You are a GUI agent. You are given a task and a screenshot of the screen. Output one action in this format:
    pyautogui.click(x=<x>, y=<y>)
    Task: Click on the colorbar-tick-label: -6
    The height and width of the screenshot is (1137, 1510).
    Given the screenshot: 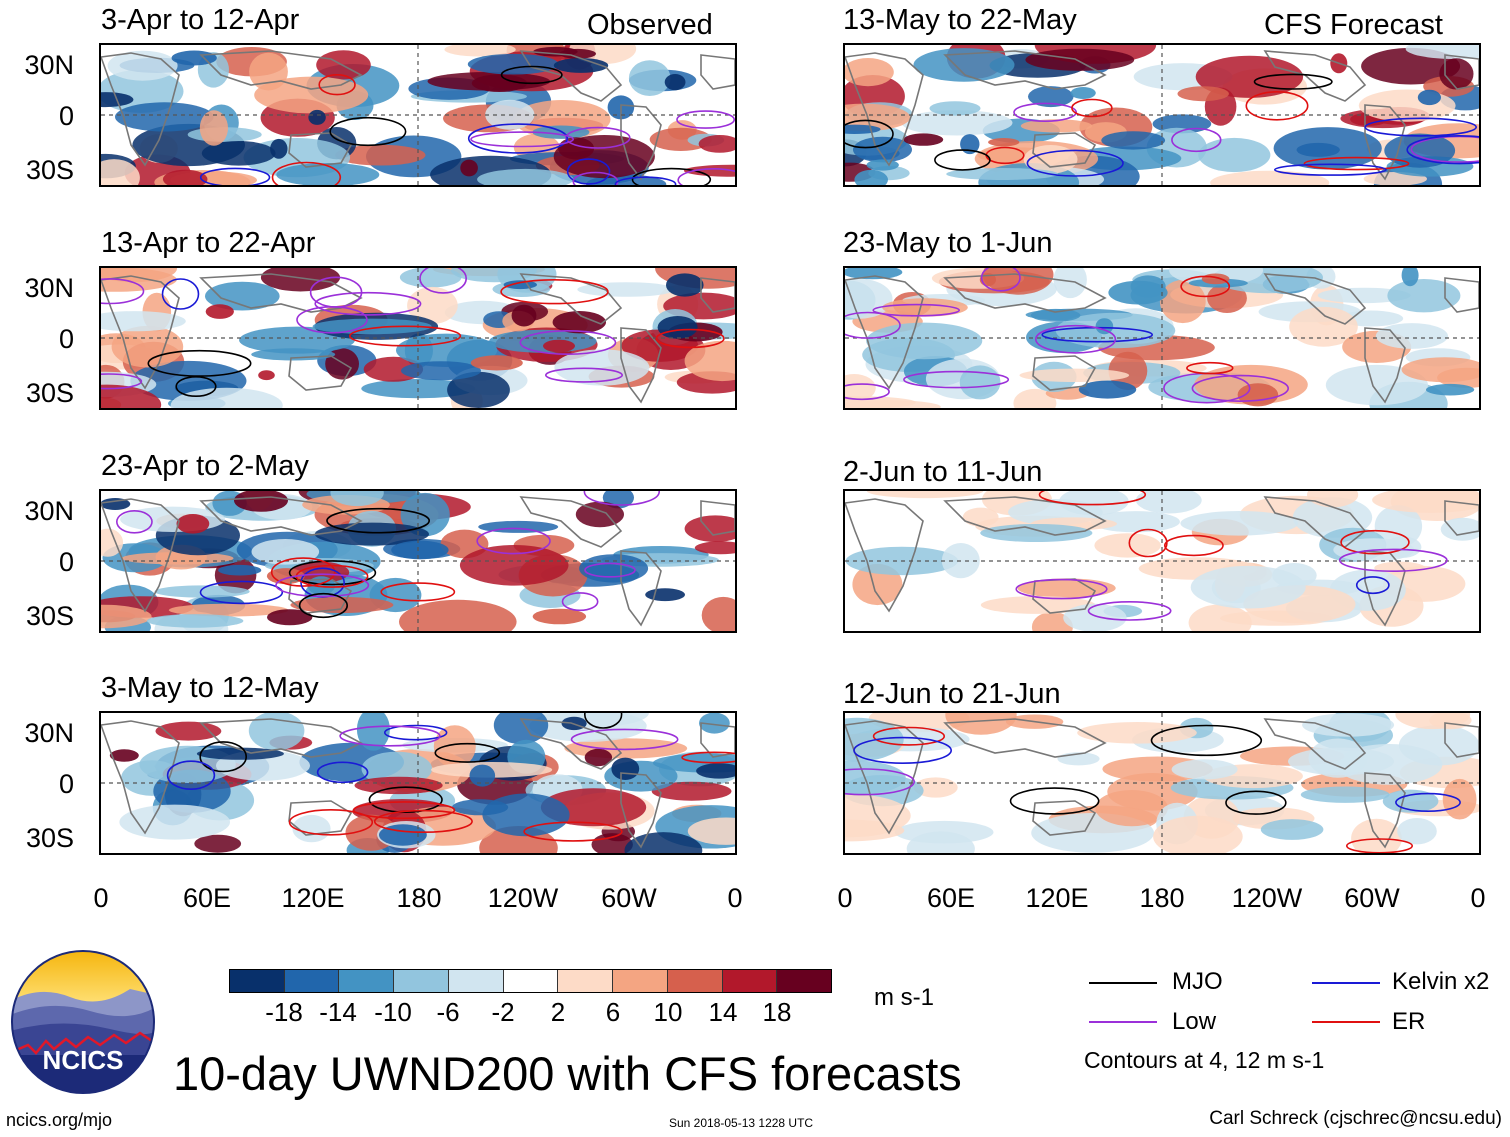 What is the action you would take?
    pyautogui.click(x=448, y=1012)
    